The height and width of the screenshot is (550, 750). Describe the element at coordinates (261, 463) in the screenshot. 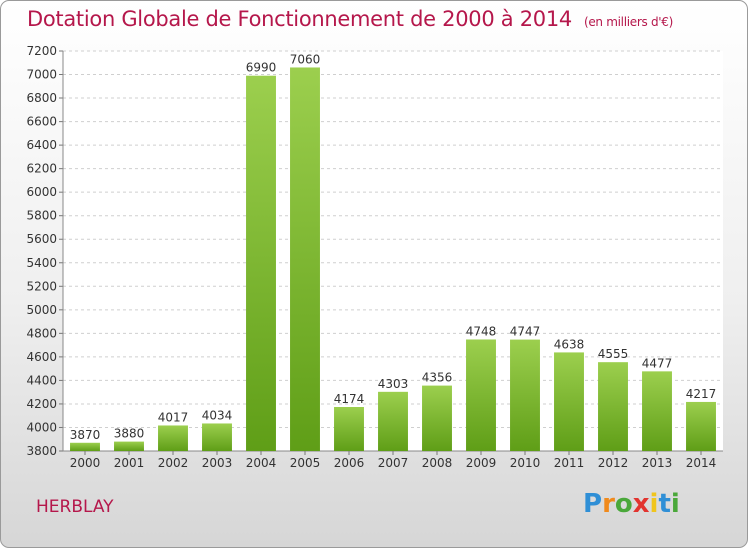

I see `x-tick-label: 2004` at that location.